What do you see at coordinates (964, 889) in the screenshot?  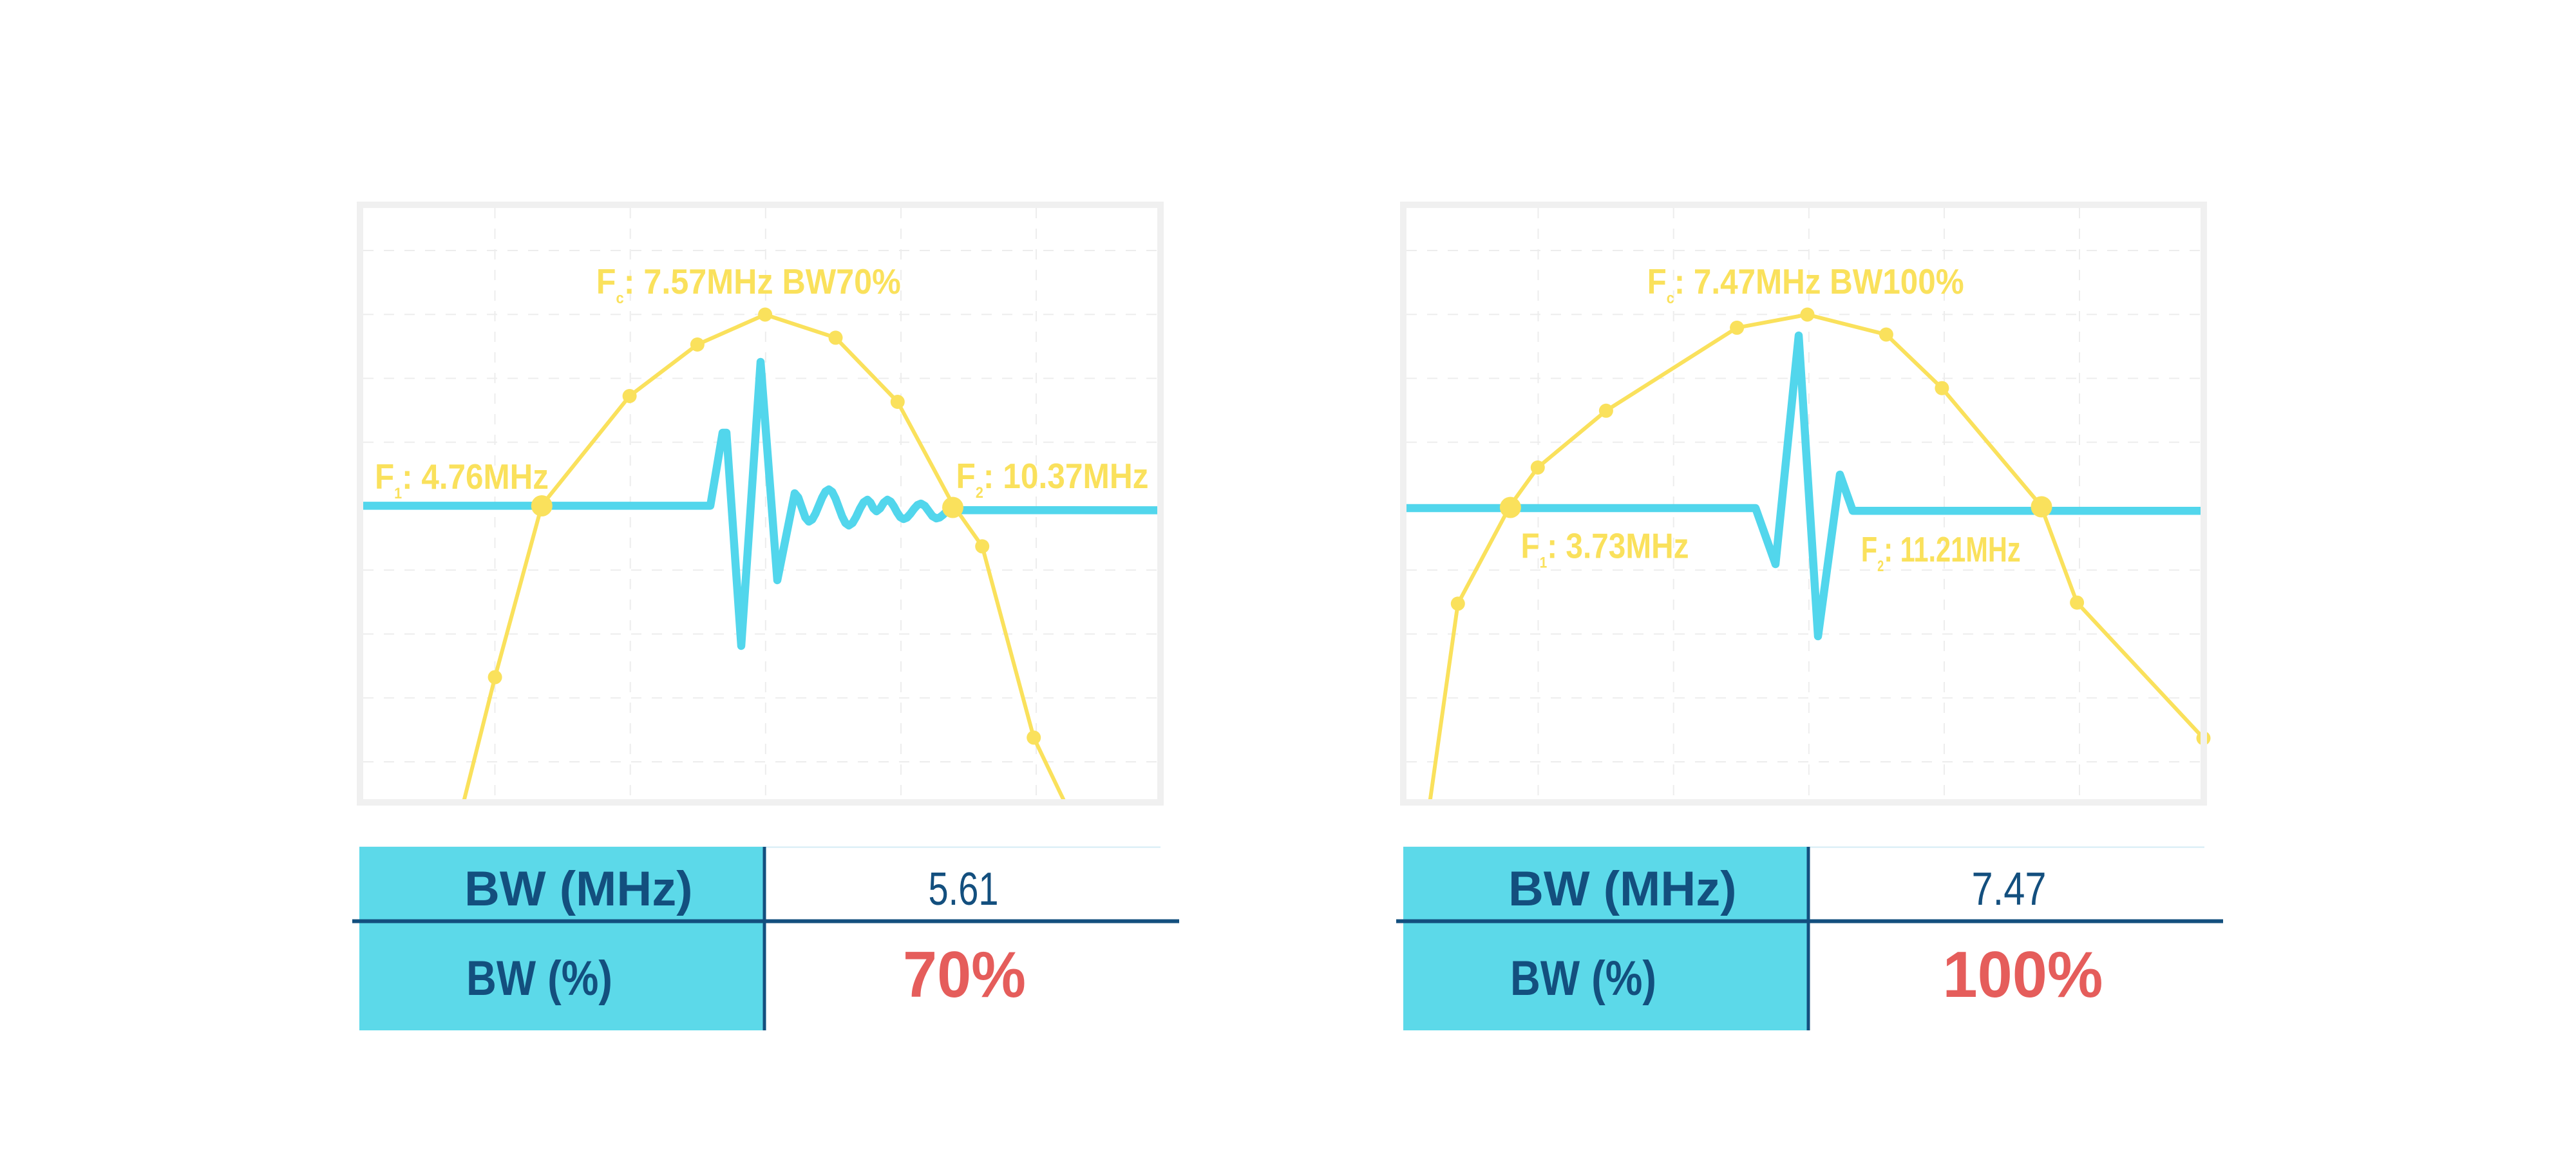 I see `svg-text: 5.61` at bounding box center [964, 889].